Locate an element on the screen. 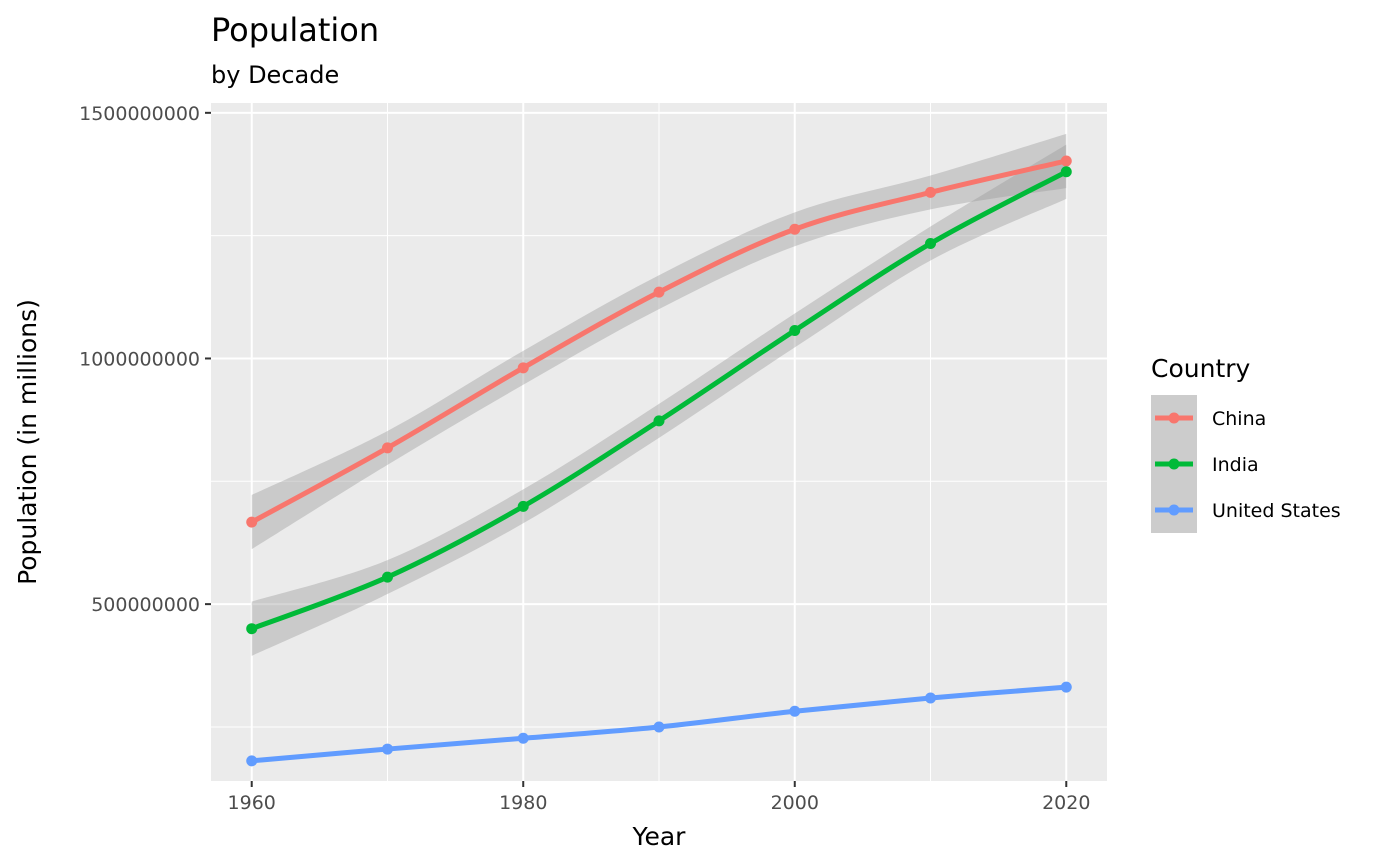 The height and width of the screenshot is (866, 1400). x-axis-title: Year is located at coordinates (659, 836).